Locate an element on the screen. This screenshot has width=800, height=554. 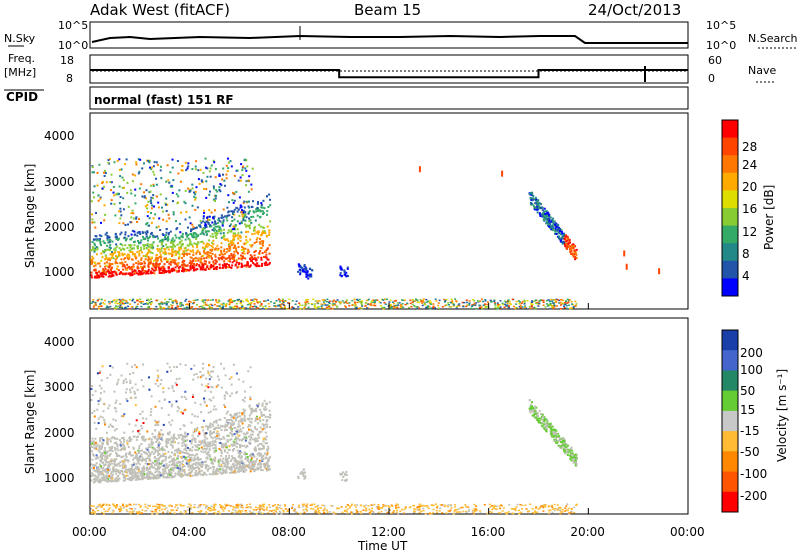
nave-label: Nave is located at coordinates (762, 70).